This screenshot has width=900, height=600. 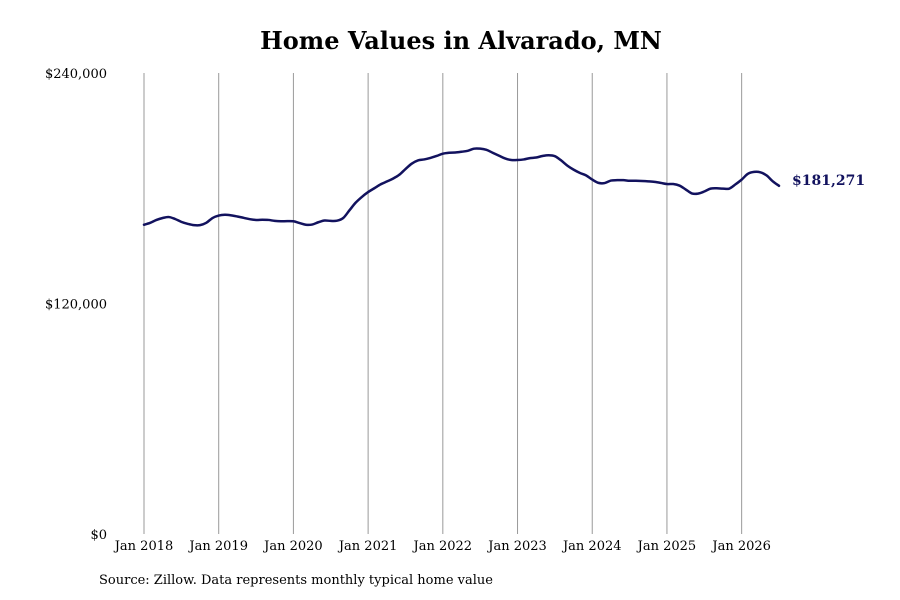 What do you see at coordinates (98, 535) in the screenshot?
I see `y-tick-label: $0` at bounding box center [98, 535].